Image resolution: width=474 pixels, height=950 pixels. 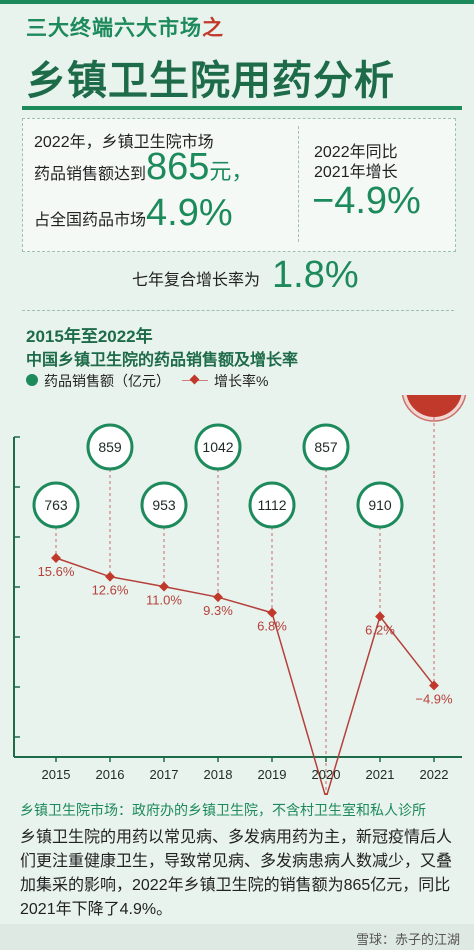 I want to click on x-tick-label: 2021, so click(x=380, y=774).